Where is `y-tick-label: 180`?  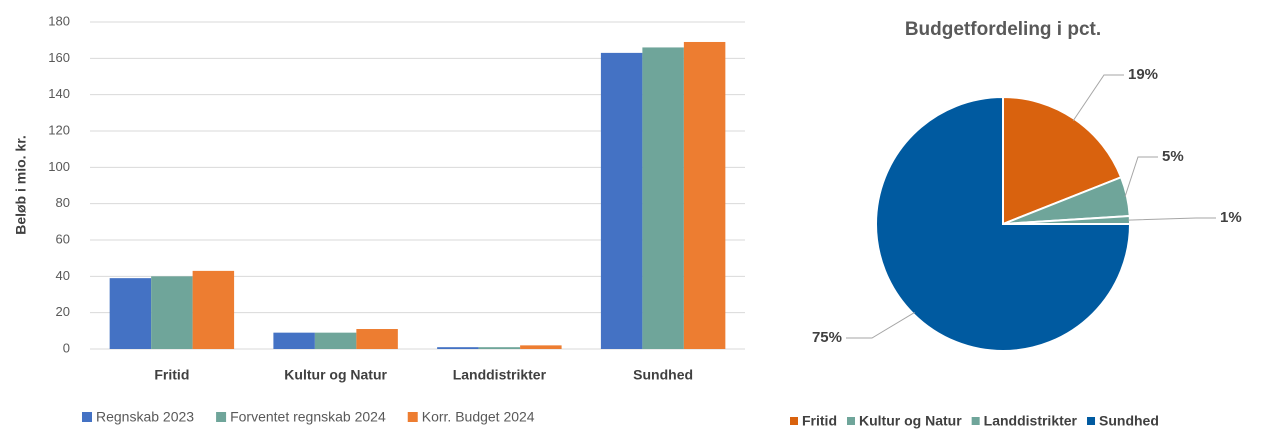 y-tick-label: 180 is located at coordinates (59, 20).